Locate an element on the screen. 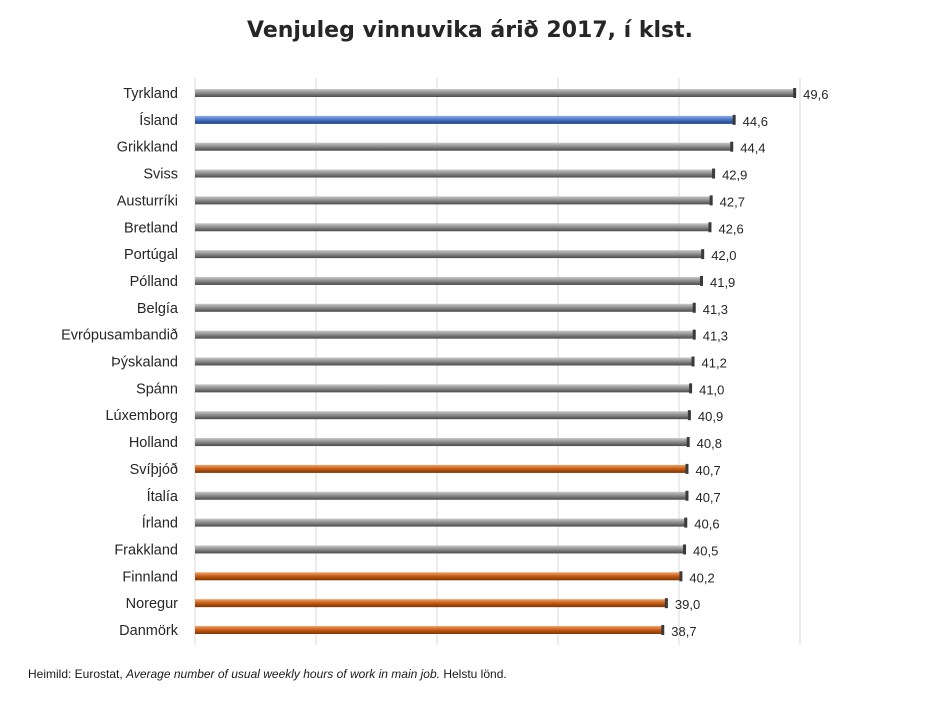 This screenshot has width=940, height=708. category-label: Evrópusambandið is located at coordinates (119, 336).